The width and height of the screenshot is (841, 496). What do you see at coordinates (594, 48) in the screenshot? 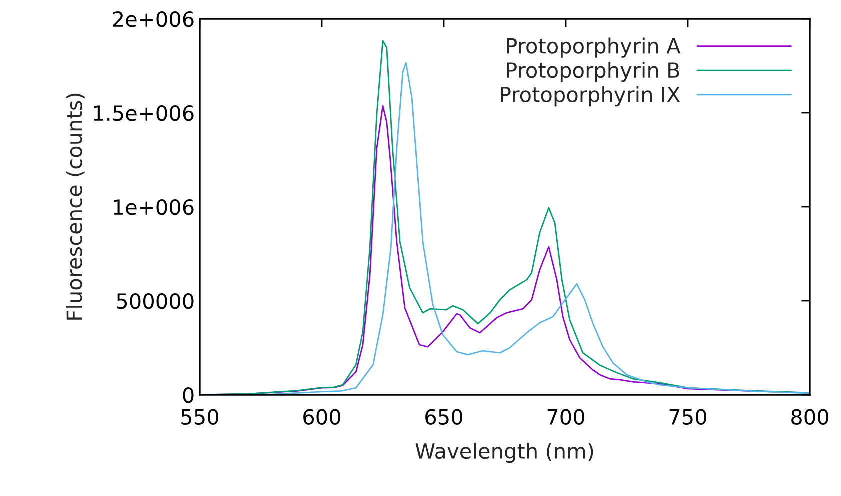
I see `legend-label: Protoporphyrin A` at bounding box center [594, 48].